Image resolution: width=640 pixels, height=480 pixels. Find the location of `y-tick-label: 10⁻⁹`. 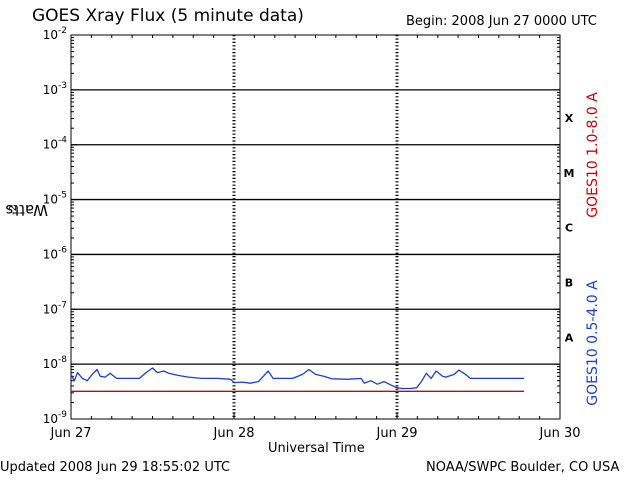

y-tick-label: 10⁻⁹ is located at coordinates (55, 418).